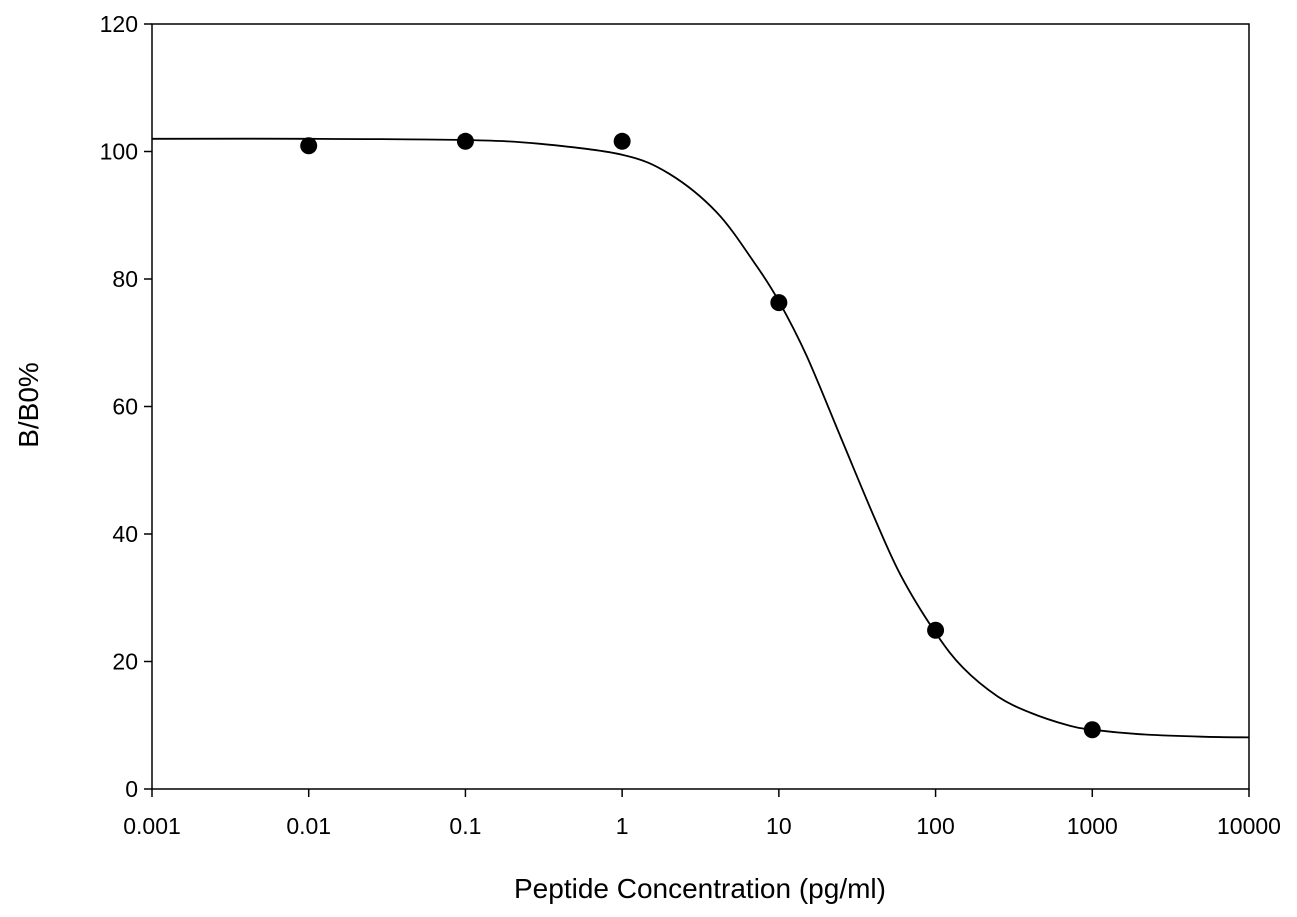  I want to click on x-tick-label: 0.1, so click(465, 826).